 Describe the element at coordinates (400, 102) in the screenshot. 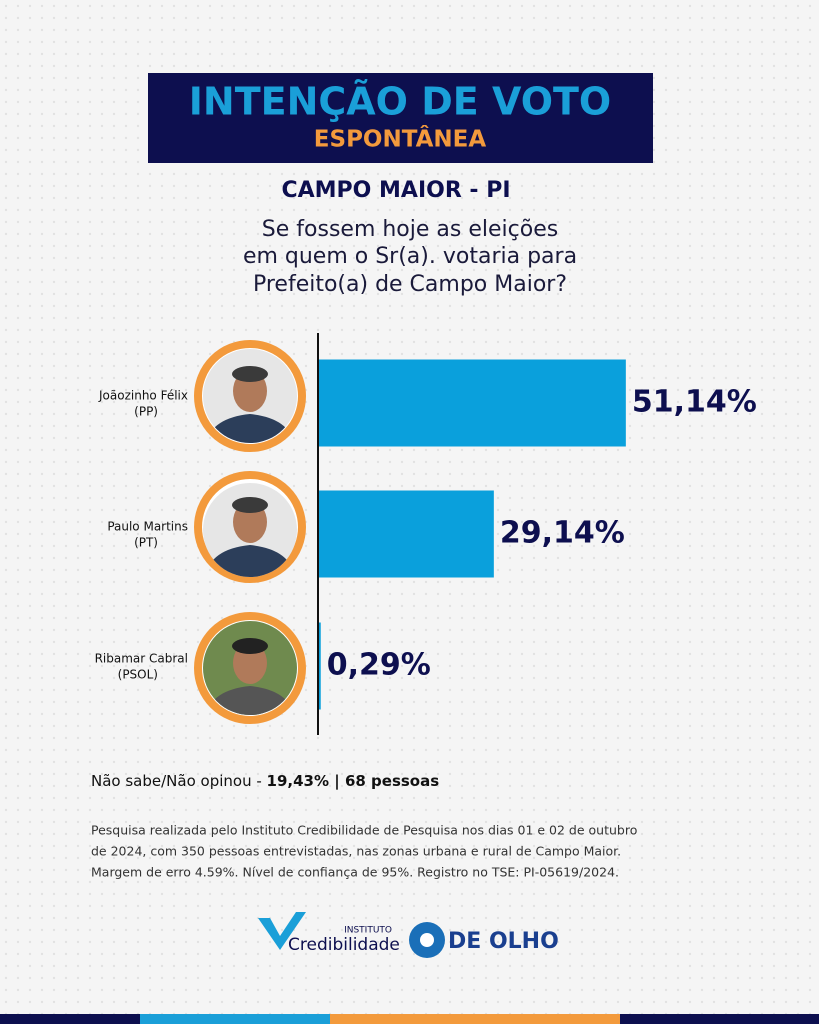

I see `title: INTENÇÃO DE VOTO` at that location.